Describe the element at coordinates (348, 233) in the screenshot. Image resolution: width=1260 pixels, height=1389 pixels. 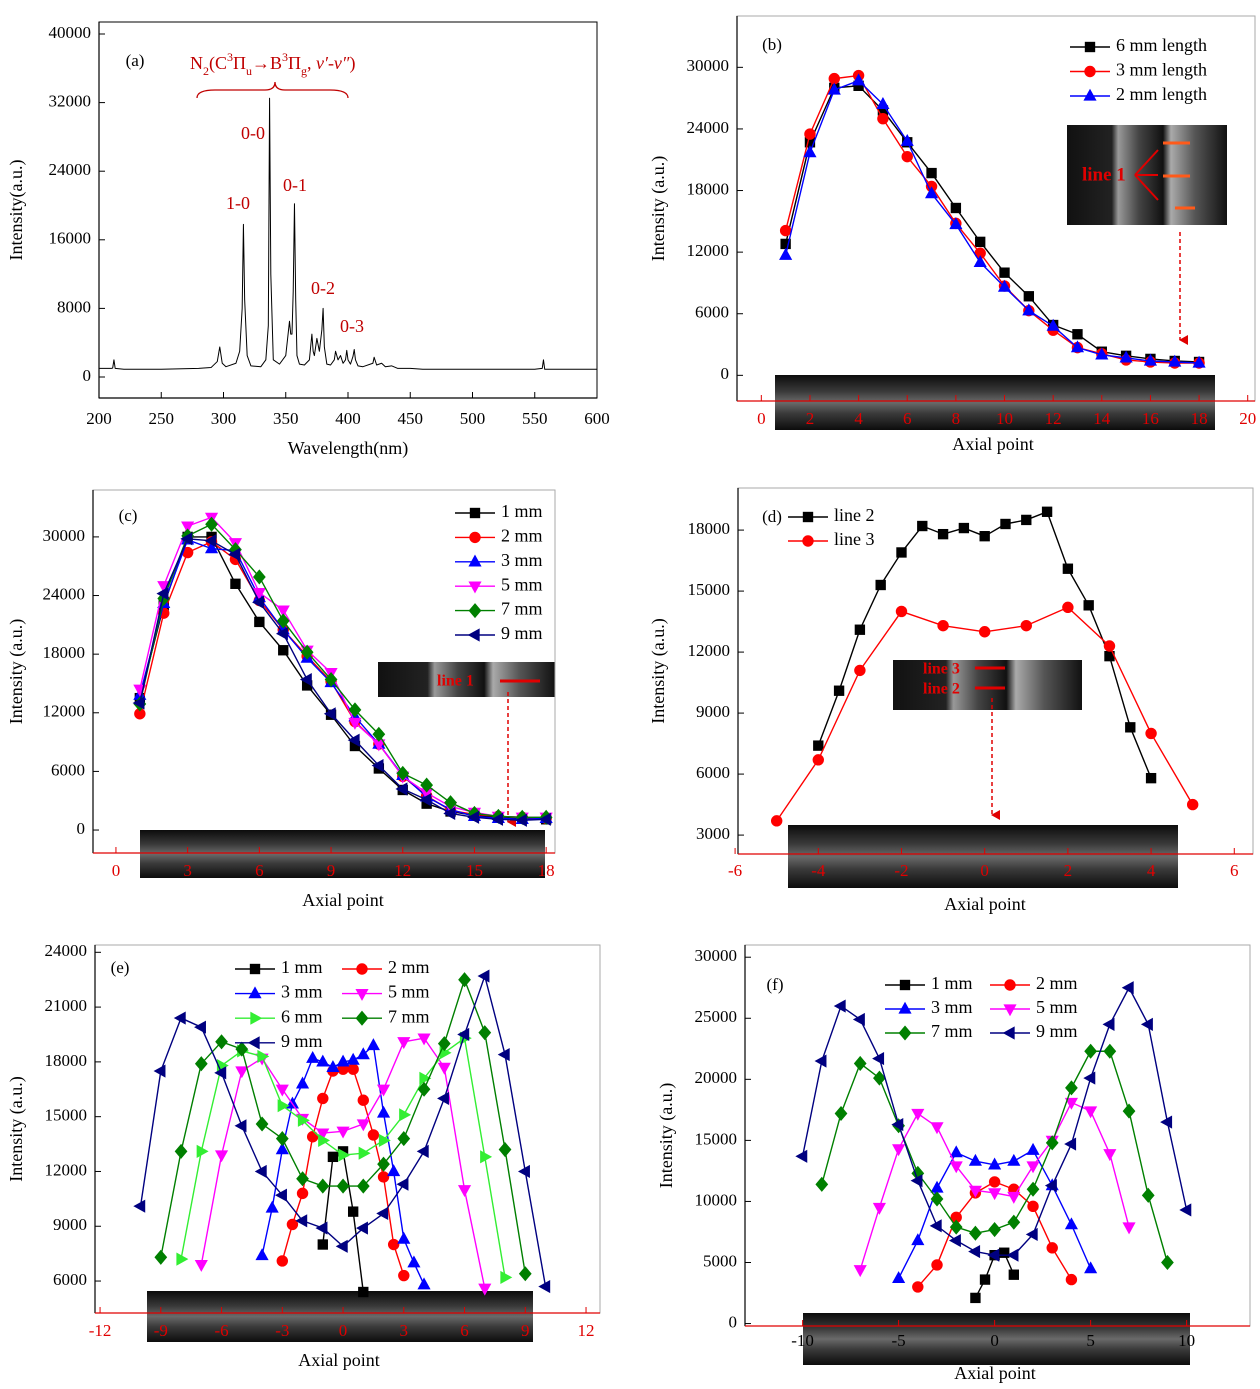
I see `data-line` at that location.